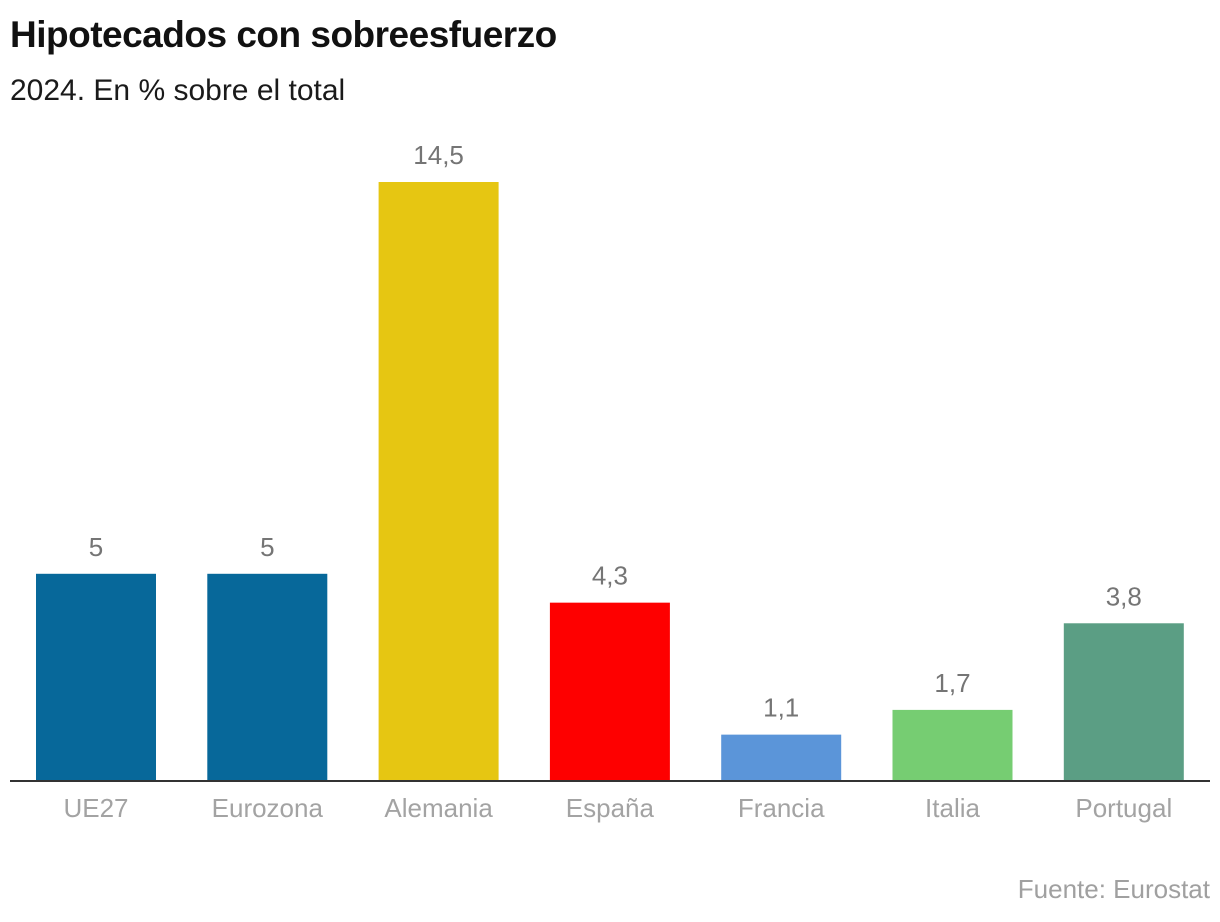 The image size is (1220, 922). Describe the element at coordinates (96, 676) in the screenshot. I see `bar-ue27` at that location.